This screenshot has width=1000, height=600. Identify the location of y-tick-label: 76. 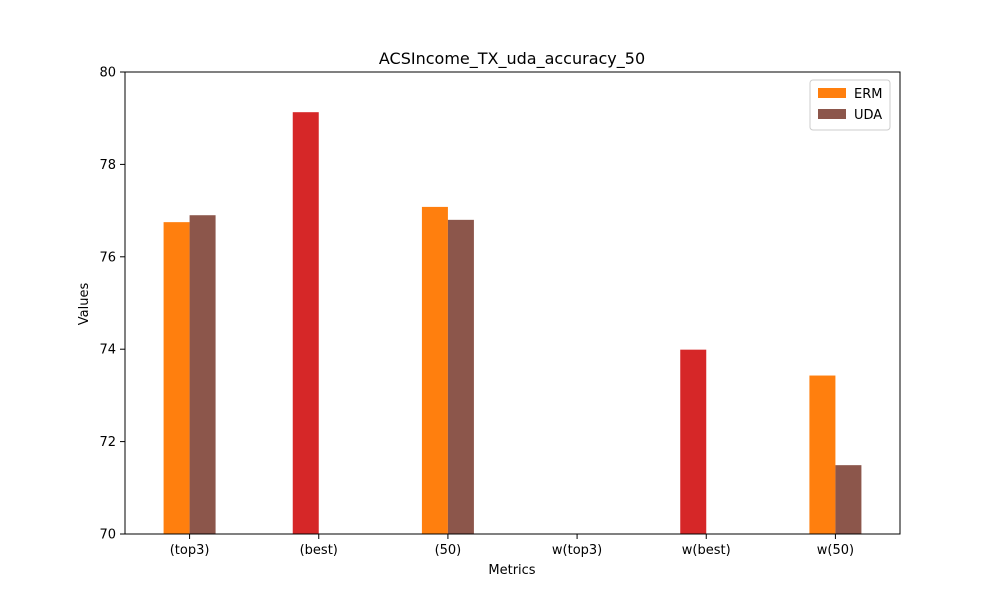
(107, 257).